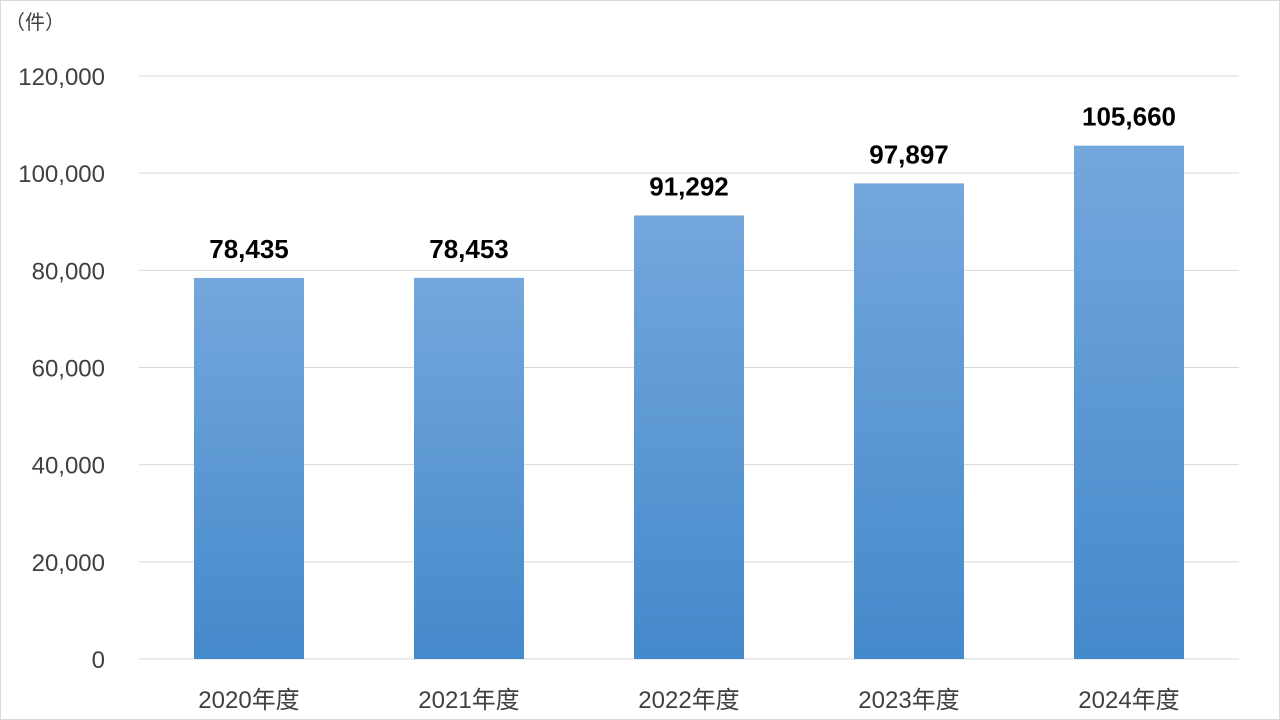  I want to click on y-tick-label: 0, so click(98, 660).